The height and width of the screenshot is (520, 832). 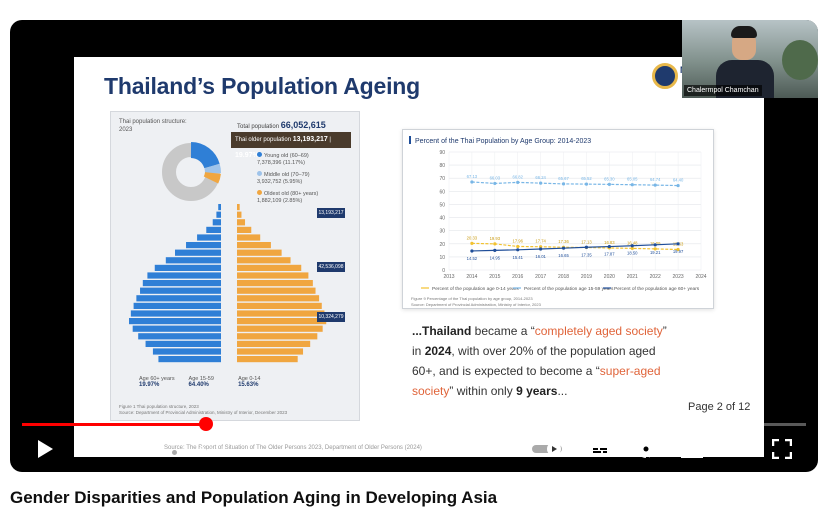 I want to click on y-tick-label: 90, so click(x=442, y=153).